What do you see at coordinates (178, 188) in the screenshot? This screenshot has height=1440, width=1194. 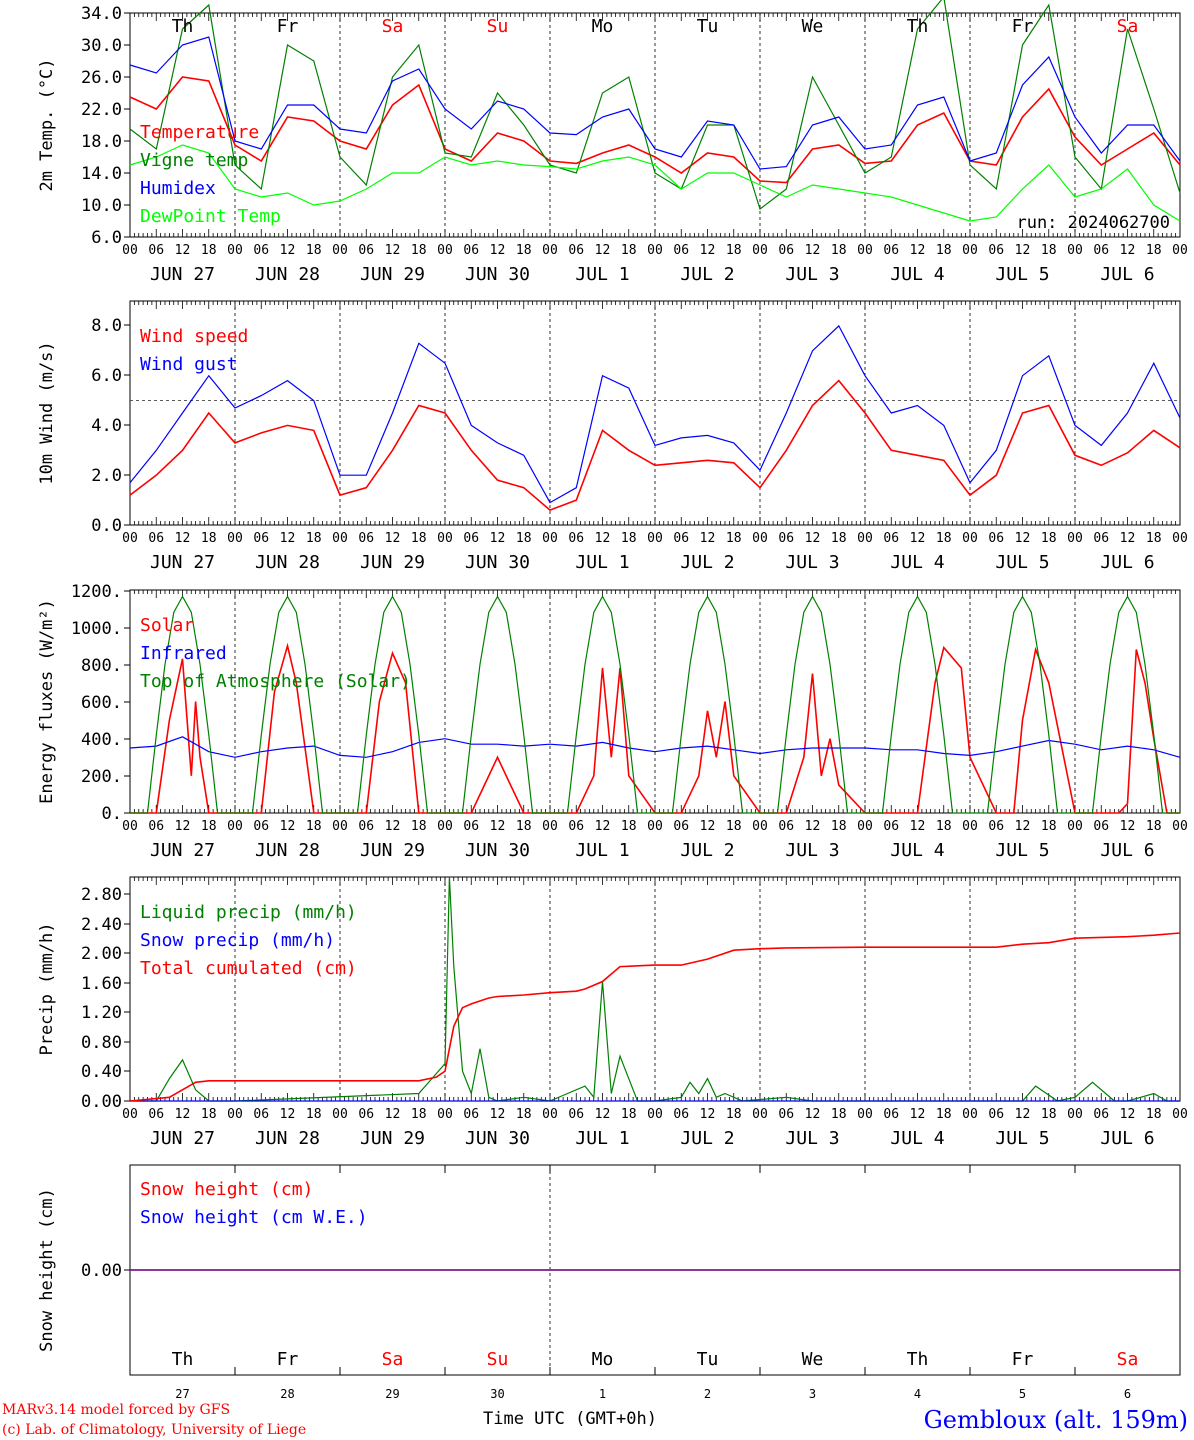 I see `legend-entry: Humidex` at bounding box center [178, 188].